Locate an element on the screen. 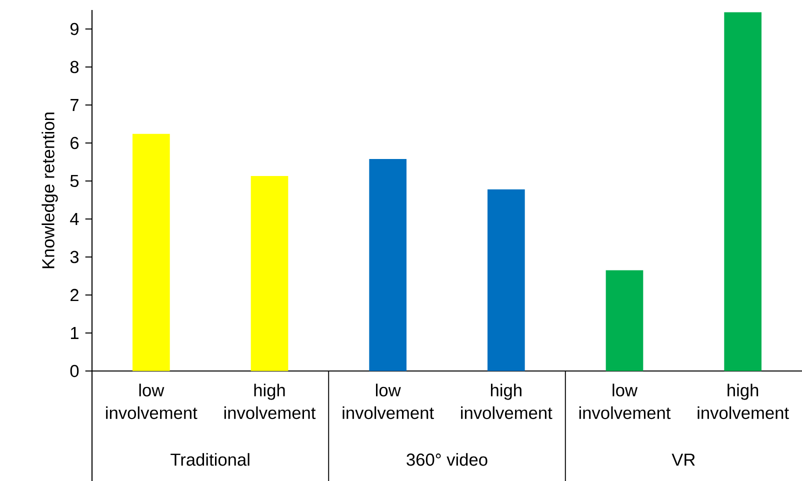 This screenshot has height=481, width=802. y-tick-label: 8 is located at coordinates (74, 67).